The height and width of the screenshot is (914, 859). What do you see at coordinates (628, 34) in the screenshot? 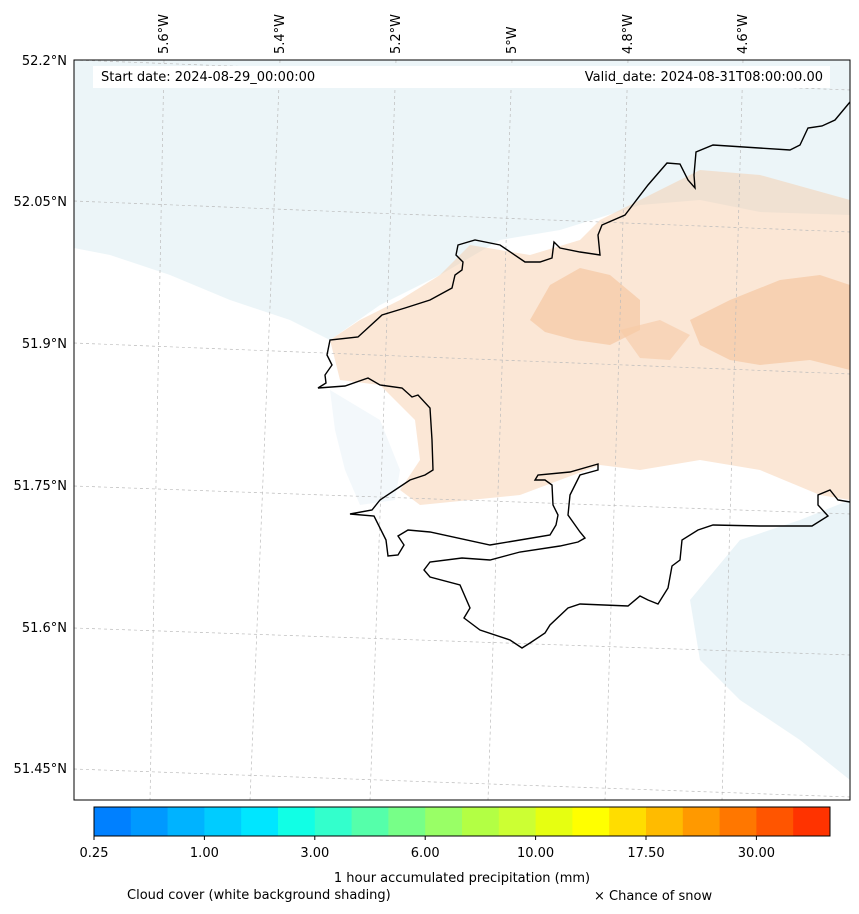
I see `lon-label: 4.8°W` at bounding box center [628, 34].